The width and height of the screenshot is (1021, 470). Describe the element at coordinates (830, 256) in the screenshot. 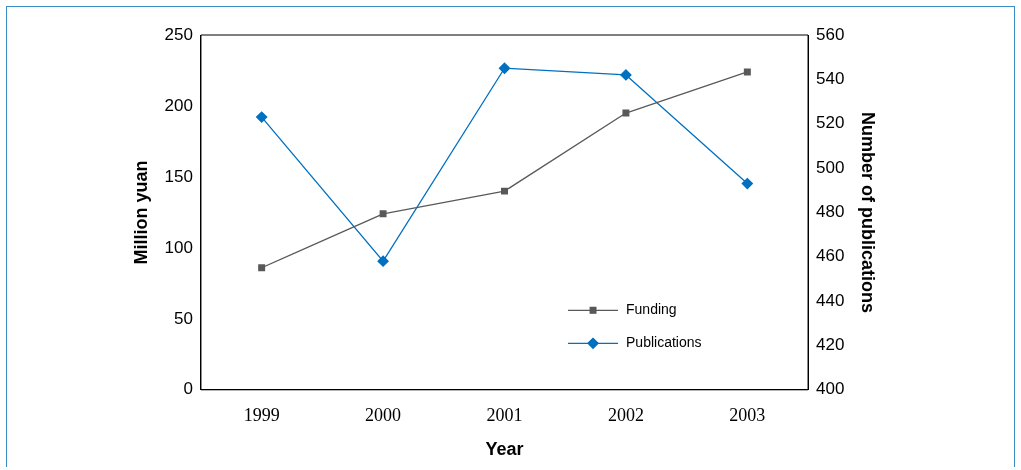

I see `y2-tick-label: 460` at that location.